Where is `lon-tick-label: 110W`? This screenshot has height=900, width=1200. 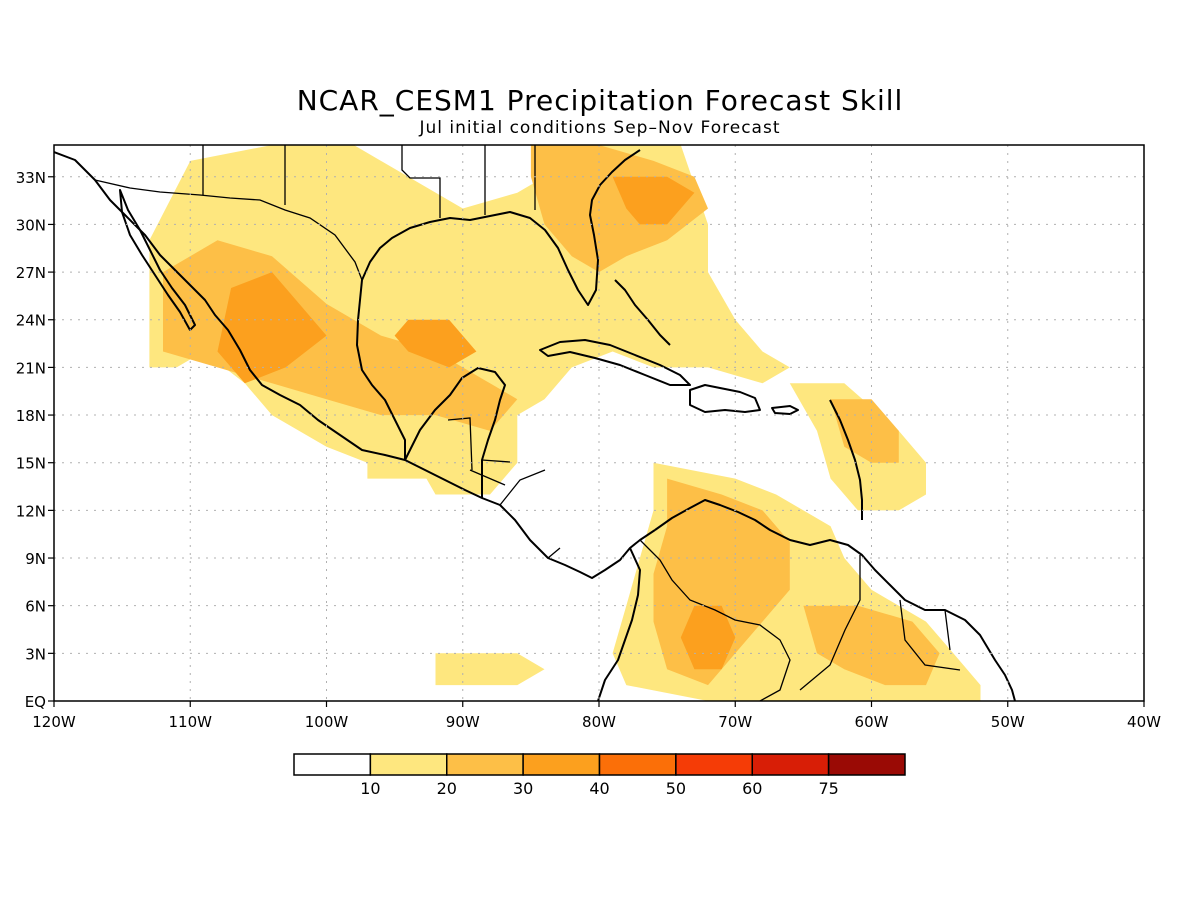
lon-tick-label: 110W is located at coordinates (191, 722).